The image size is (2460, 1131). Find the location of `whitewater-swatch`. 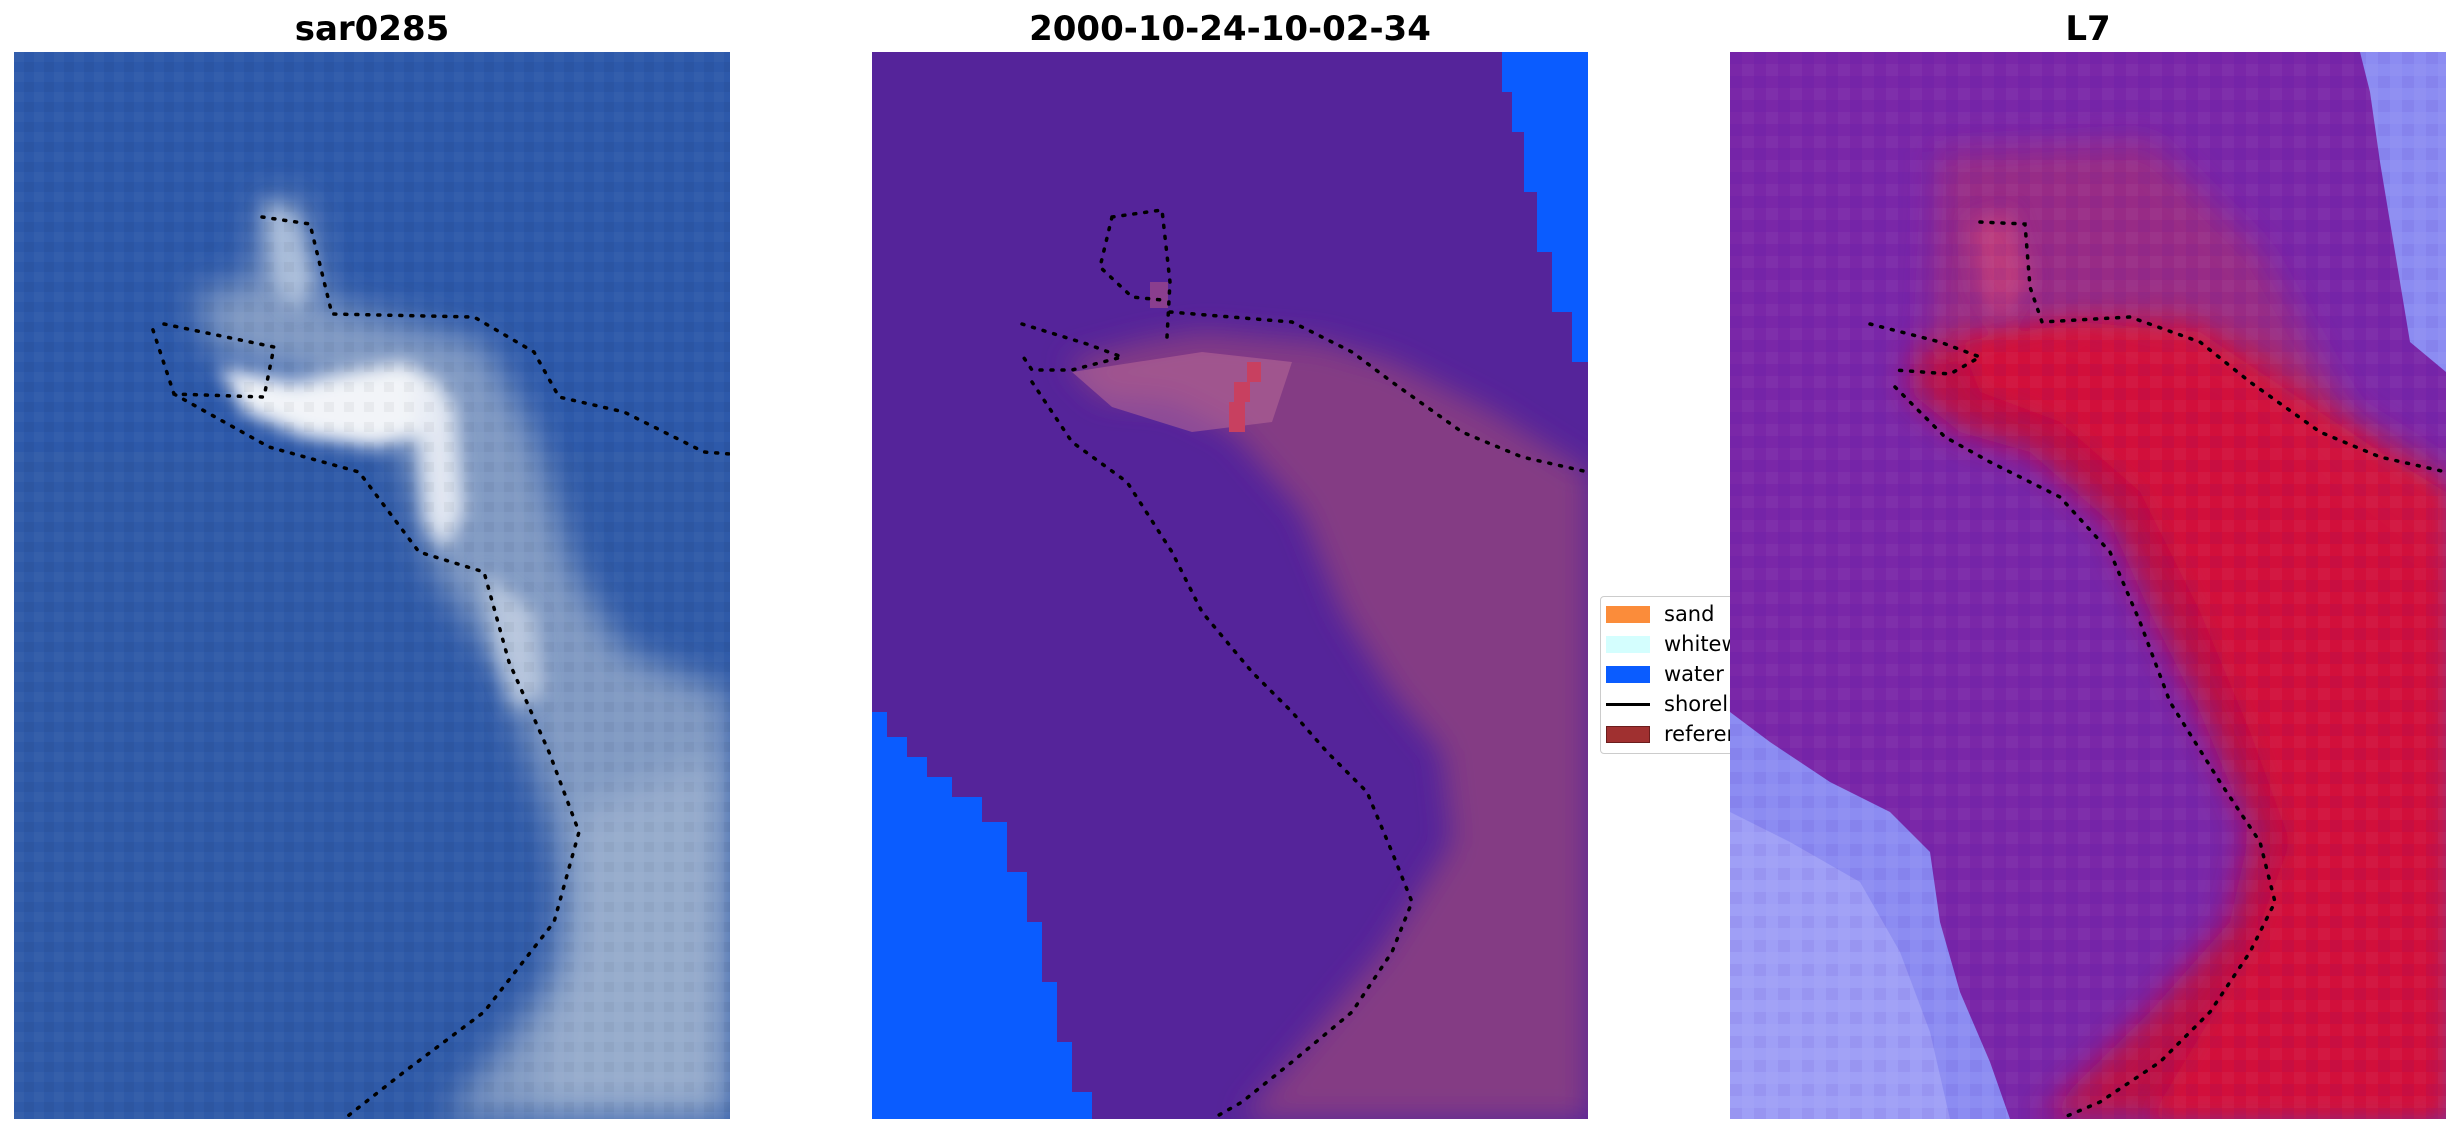

whitewater-swatch is located at coordinates (1628, 644).